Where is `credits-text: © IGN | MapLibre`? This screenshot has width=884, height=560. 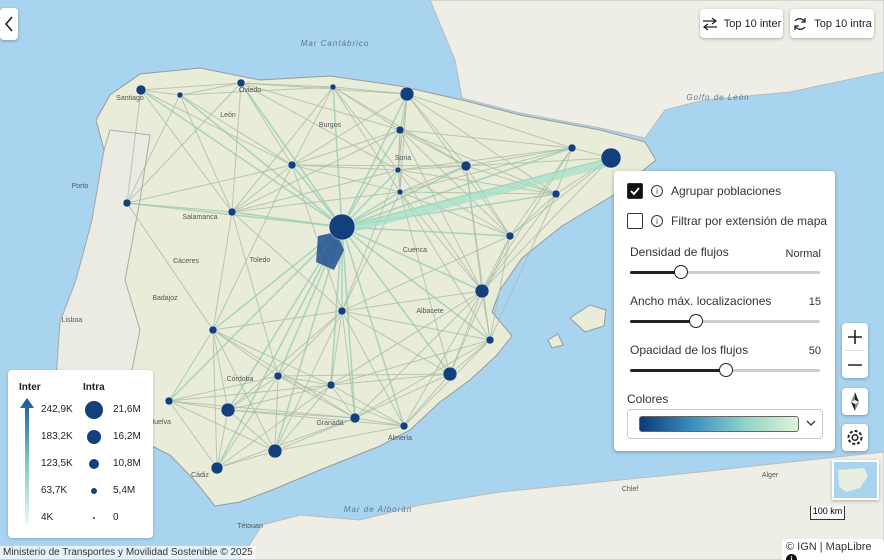
credits-text: © IGN | MapLibre is located at coordinates (829, 547).